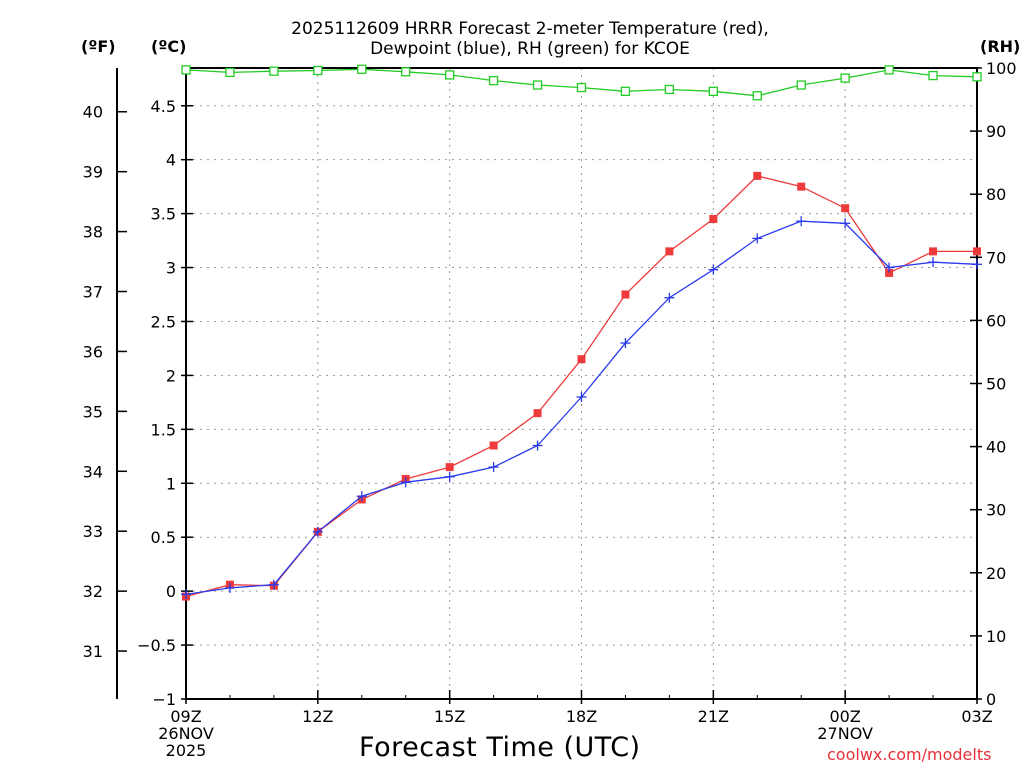 The width and height of the screenshot is (1024, 768). What do you see at coordinates (996, 194) in the screenshot?
I see `rh-tick-label: 80` at bounding box center [996, 194].